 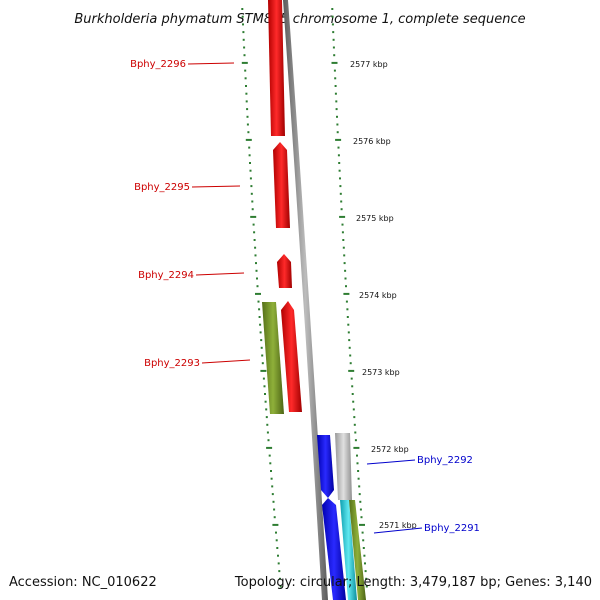 I want to click on backbone-strand, so click(x=305, y=300).